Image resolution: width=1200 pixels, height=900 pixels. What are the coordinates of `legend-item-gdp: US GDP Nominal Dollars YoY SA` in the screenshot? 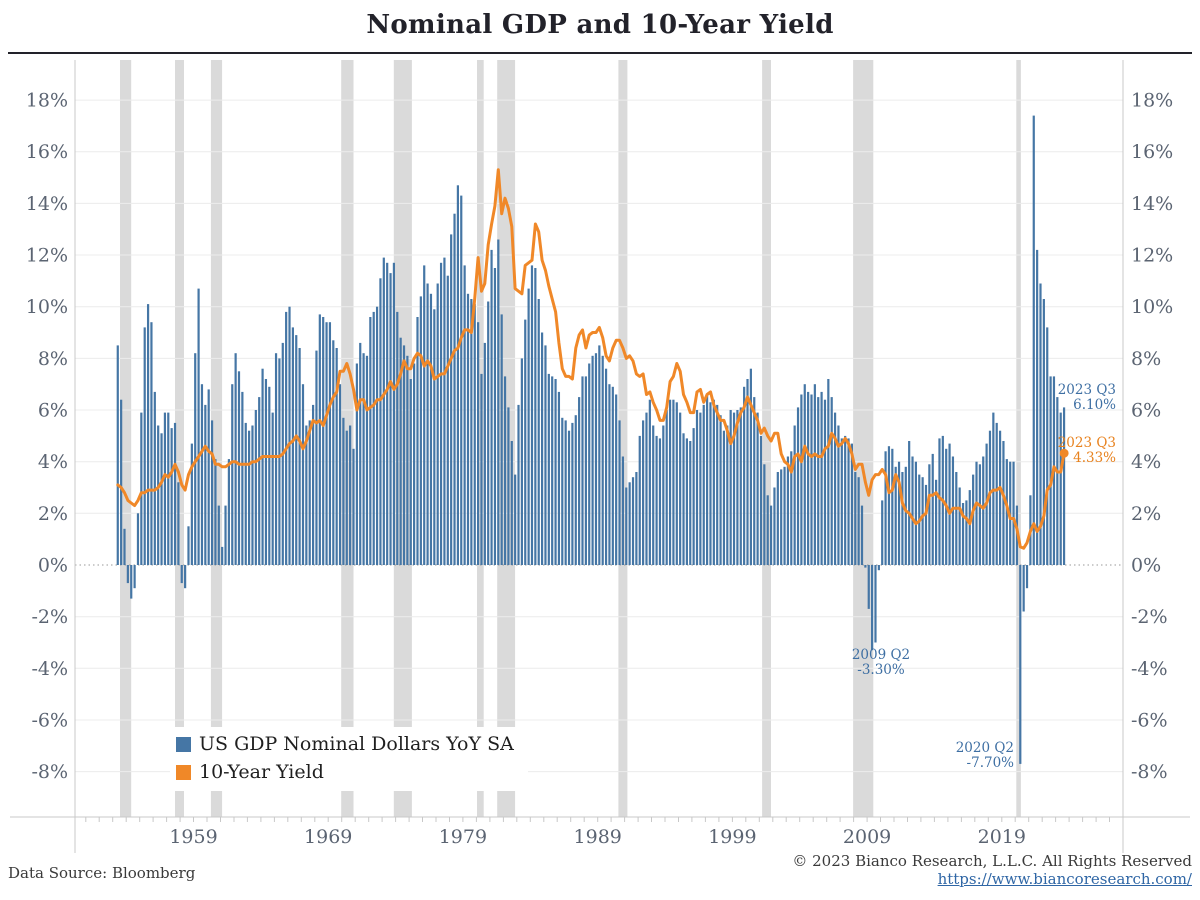 It's located at (345, 744).